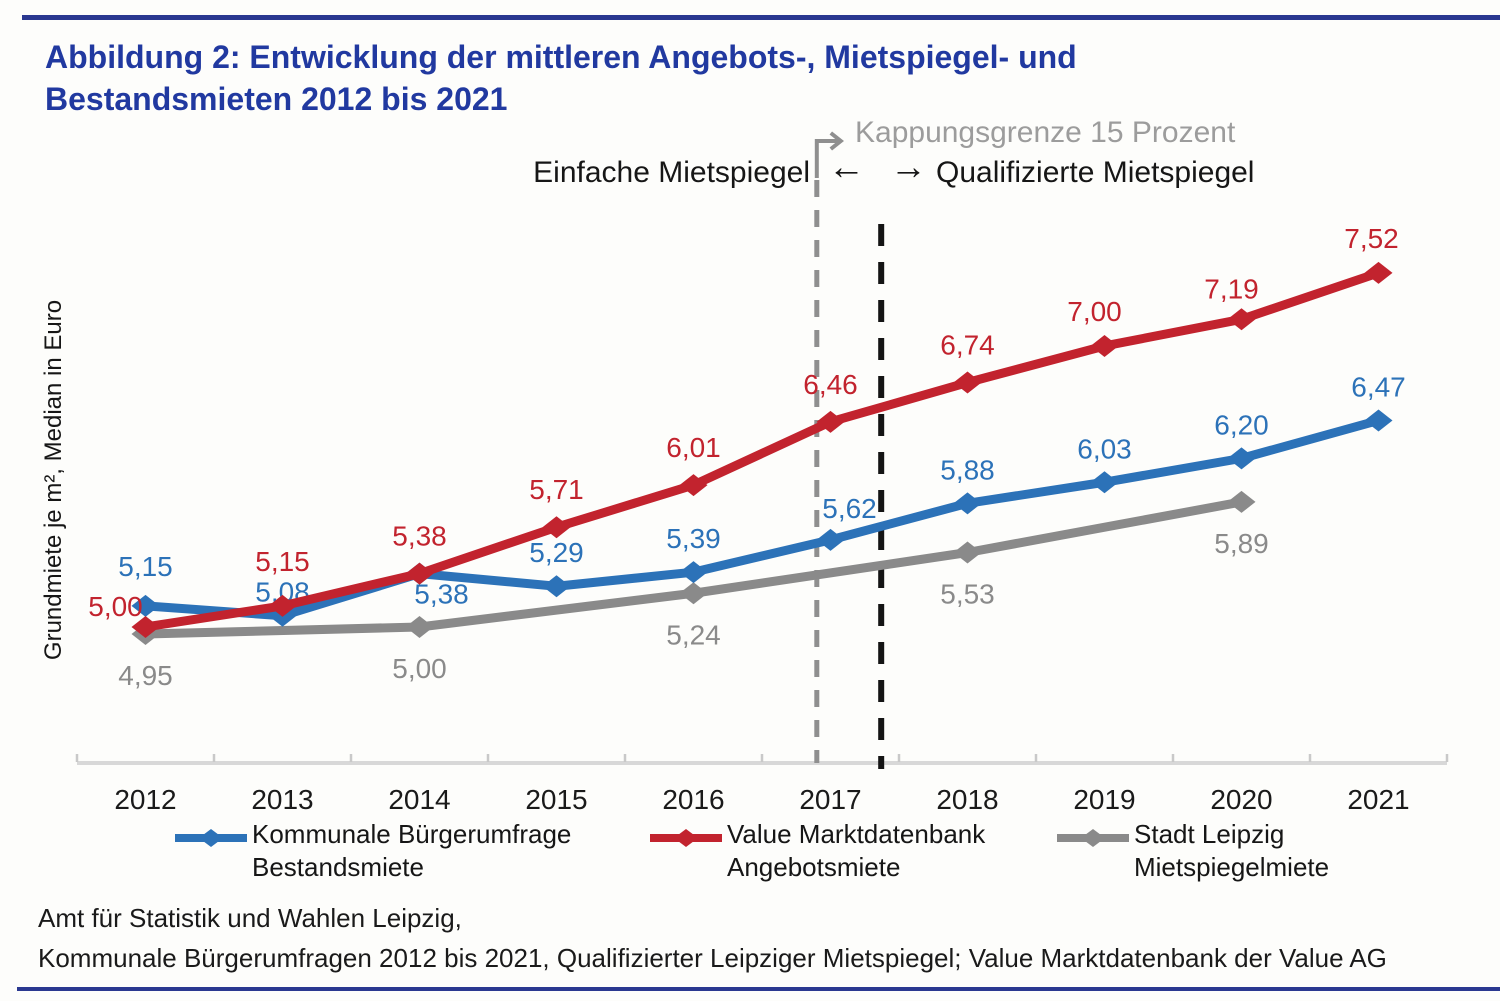  Describe the element at coordinates (1093, 838) in the screenshot. I see `legend-line-gray-icon` at that location.